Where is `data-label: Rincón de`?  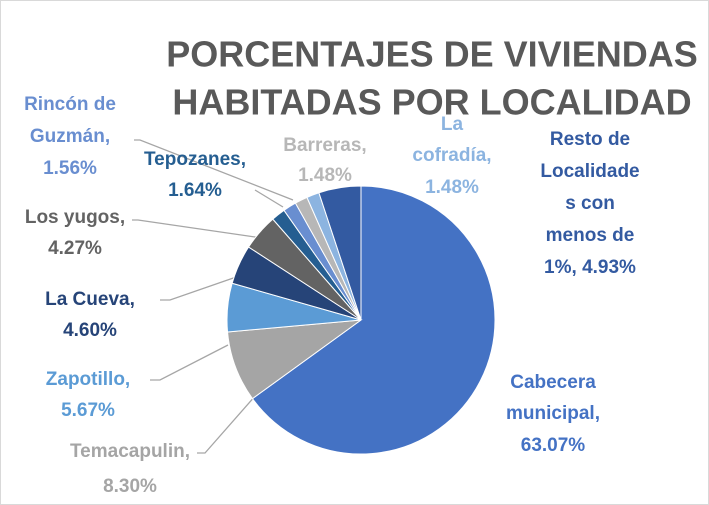 data-label: Rincón de is located at coordinates (70, 104).